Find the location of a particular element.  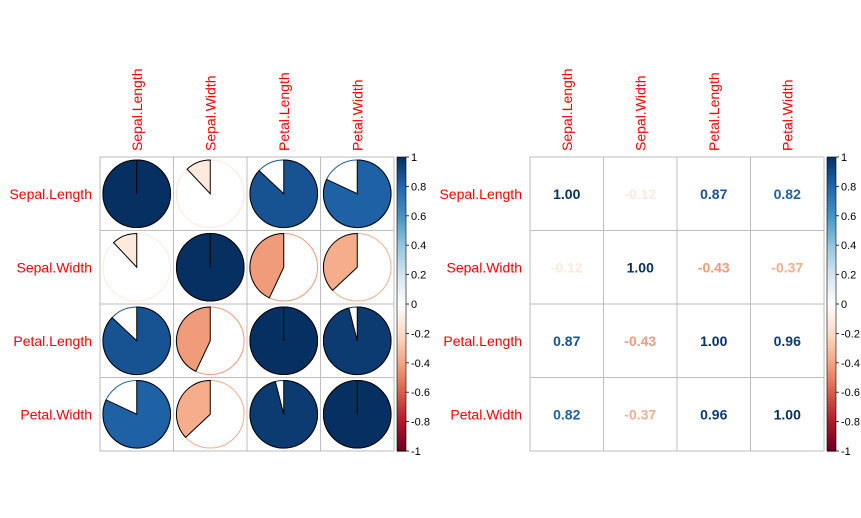

row-label-petal-length: Petal.Length is located at coordinates (482, 341).